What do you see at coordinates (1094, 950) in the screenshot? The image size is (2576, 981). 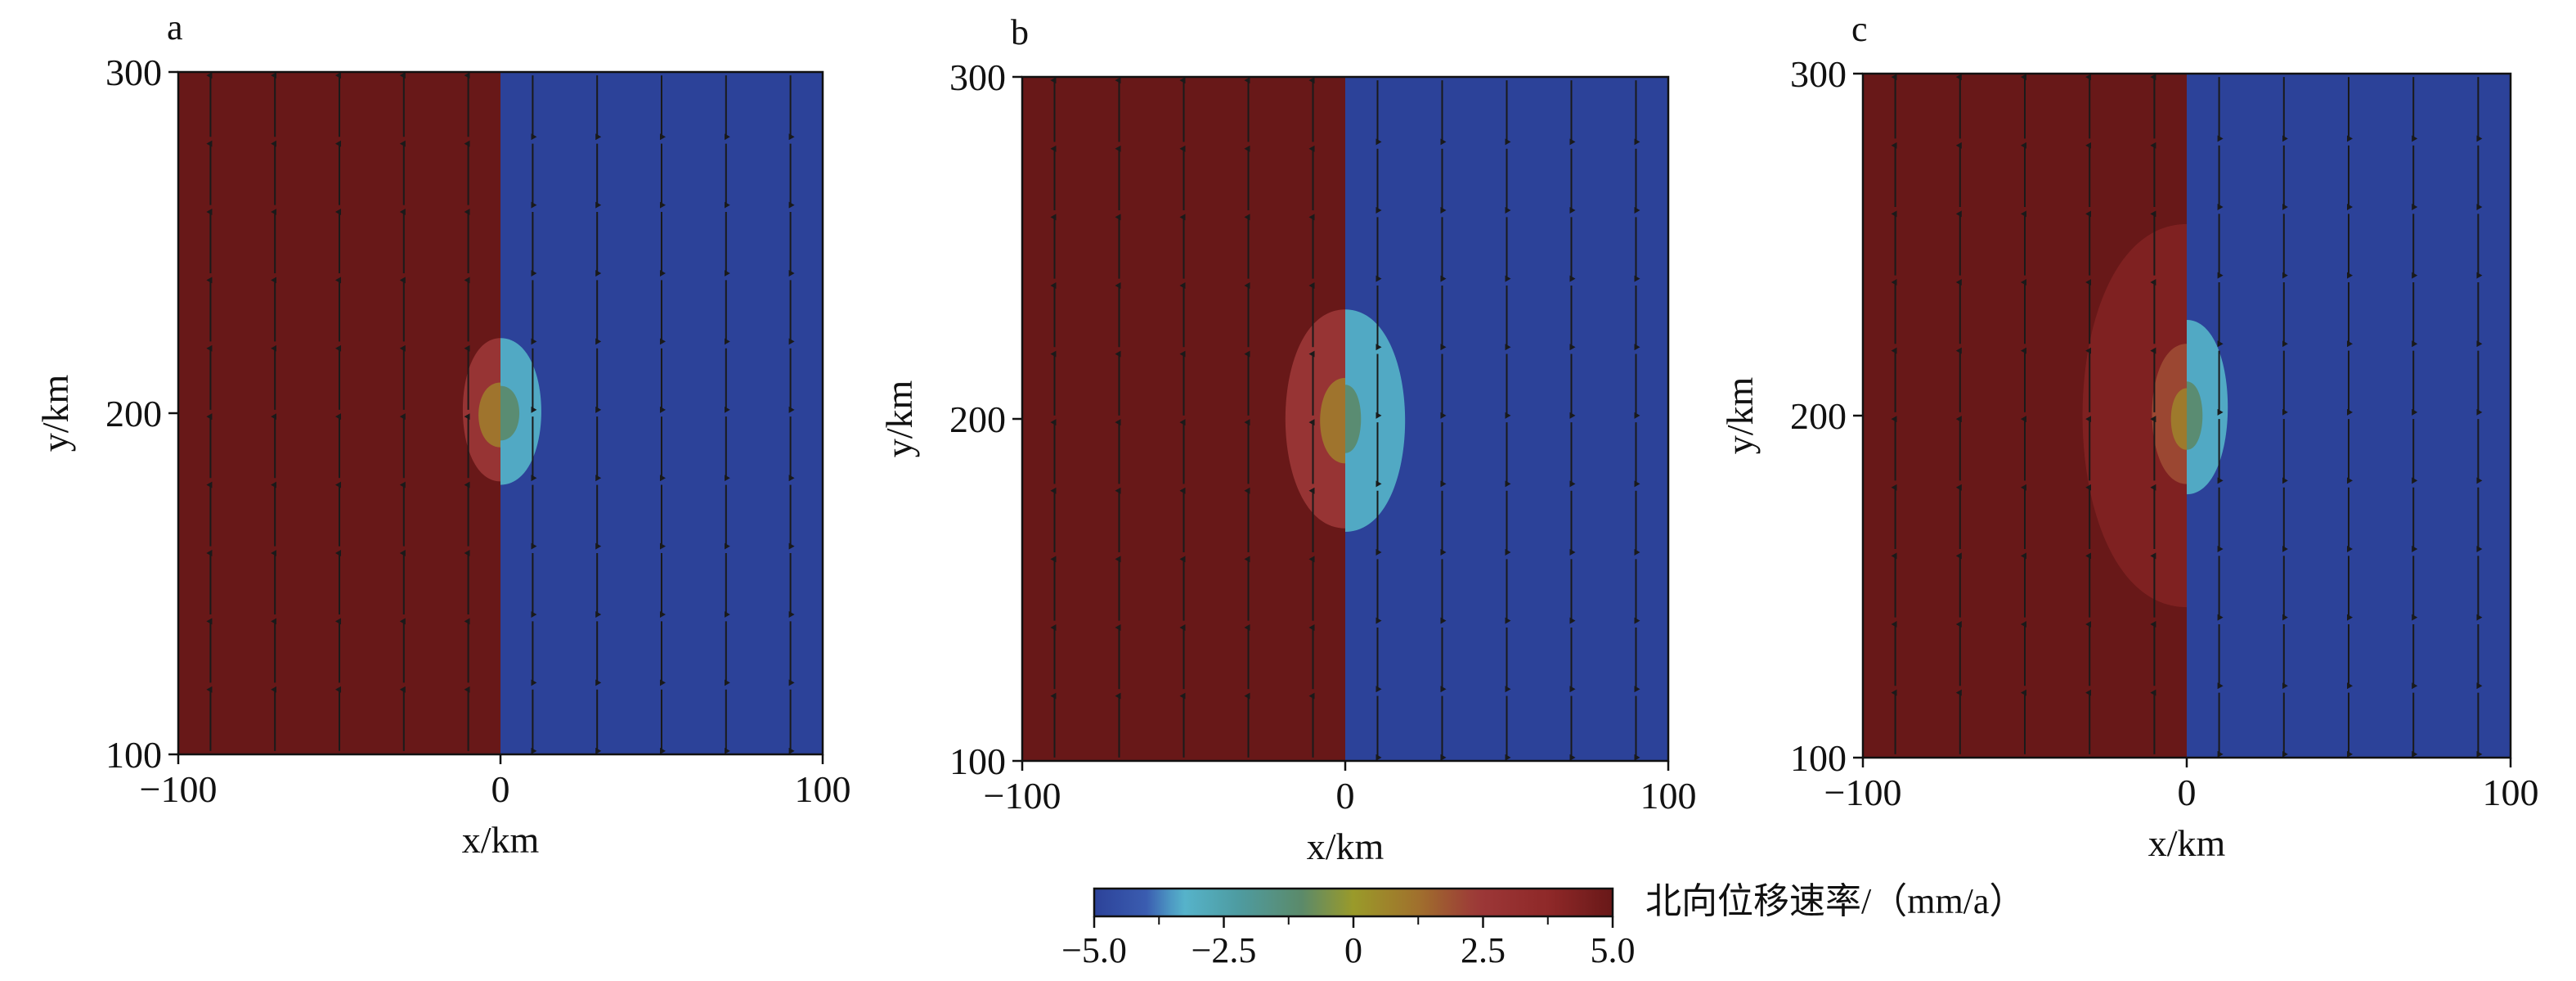 I see `colorbar-tick-label: −5.0` at bounding box center [1094, 950].